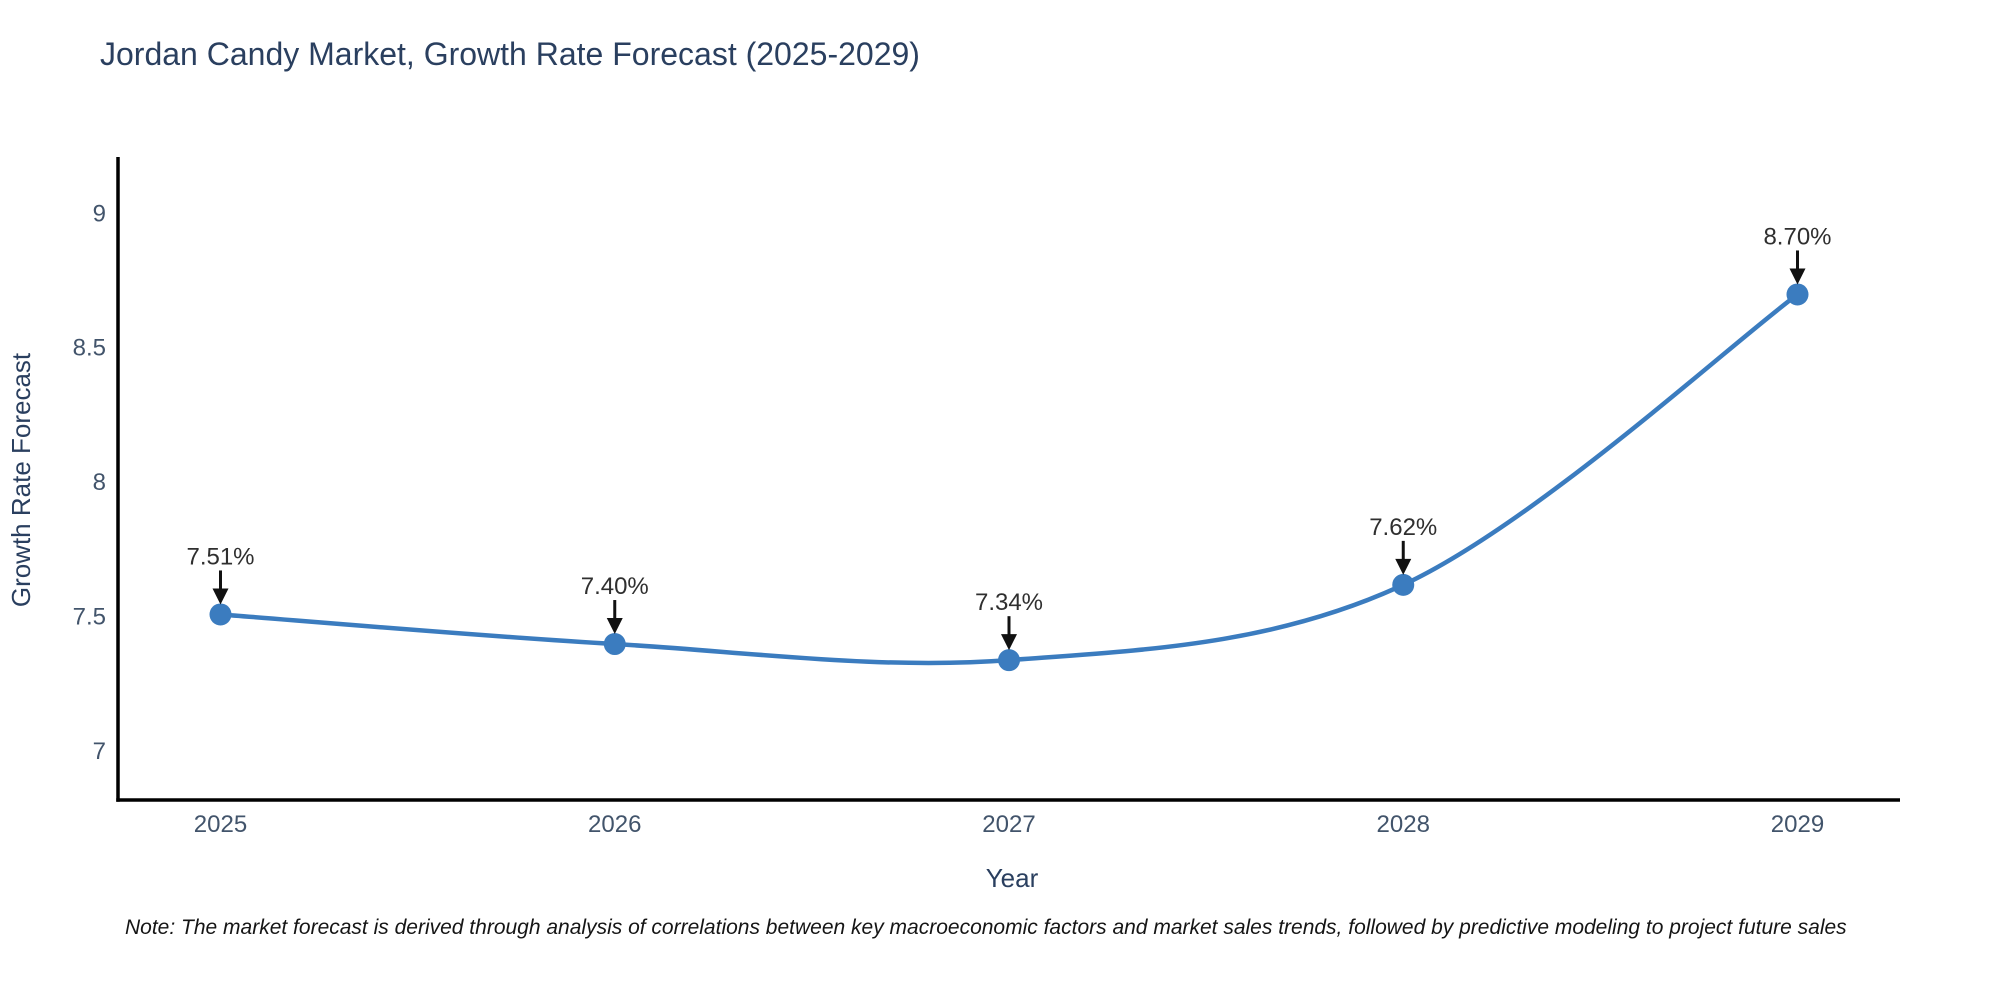 This screenshot has height=1000, width=2000. Describe the element at coordinates (615, 586) in the screenshot. I see `point-value-label: 7.40%` at that location.